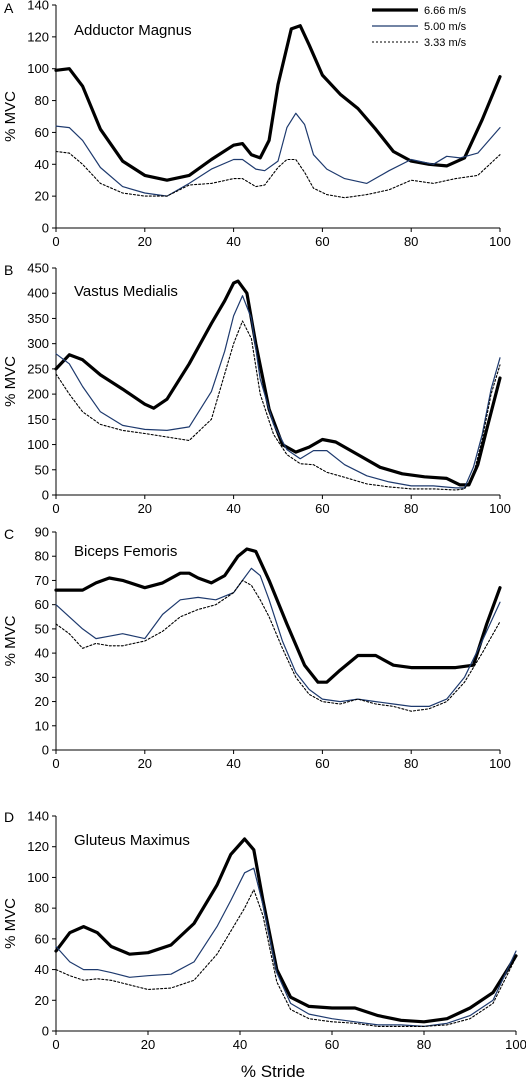 The width and height of the screenshot is (526, 1083). I want to click on legend: 6.66 m/s 5.00 m/s 3.33 m/s, so click(419, 27).